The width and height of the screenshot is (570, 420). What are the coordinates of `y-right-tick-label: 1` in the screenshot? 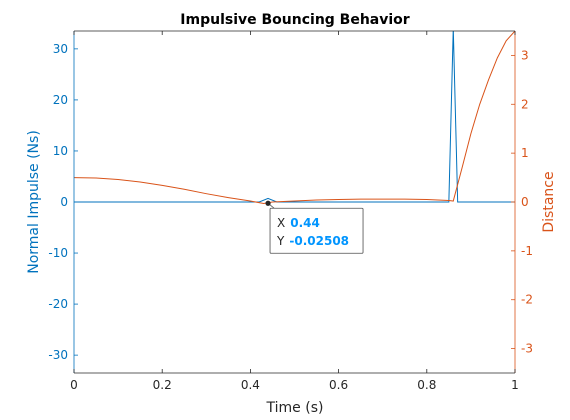 It's located at (525, 153).